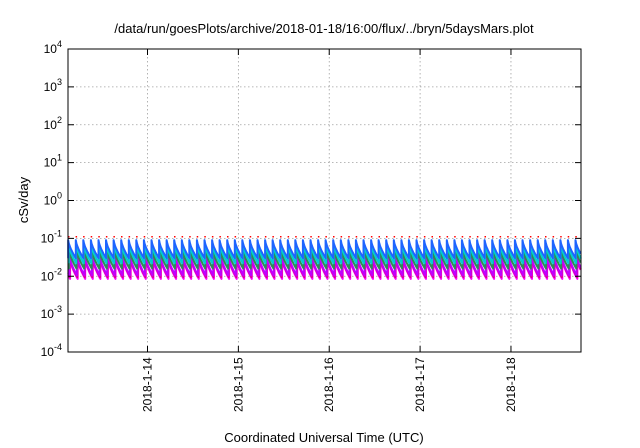 The height and width of the screenshot is (448, 640). I want to click on x-tick-label: 2018-1-14, so click(148, 384).